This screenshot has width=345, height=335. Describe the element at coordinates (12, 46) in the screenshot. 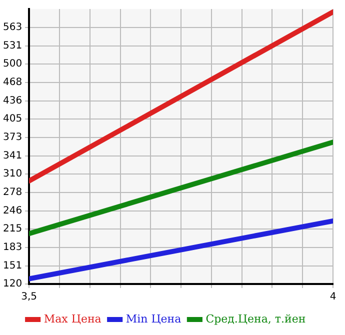

I see `y-tick-label: 531` at that location.